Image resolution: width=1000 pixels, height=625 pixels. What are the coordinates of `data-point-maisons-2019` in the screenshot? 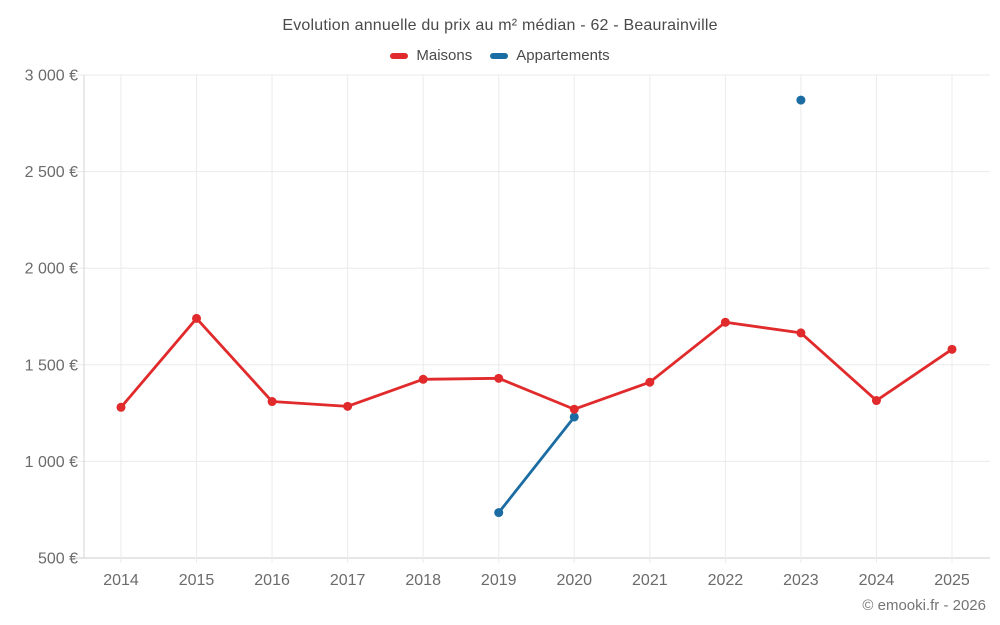 It's located at (499, 378).